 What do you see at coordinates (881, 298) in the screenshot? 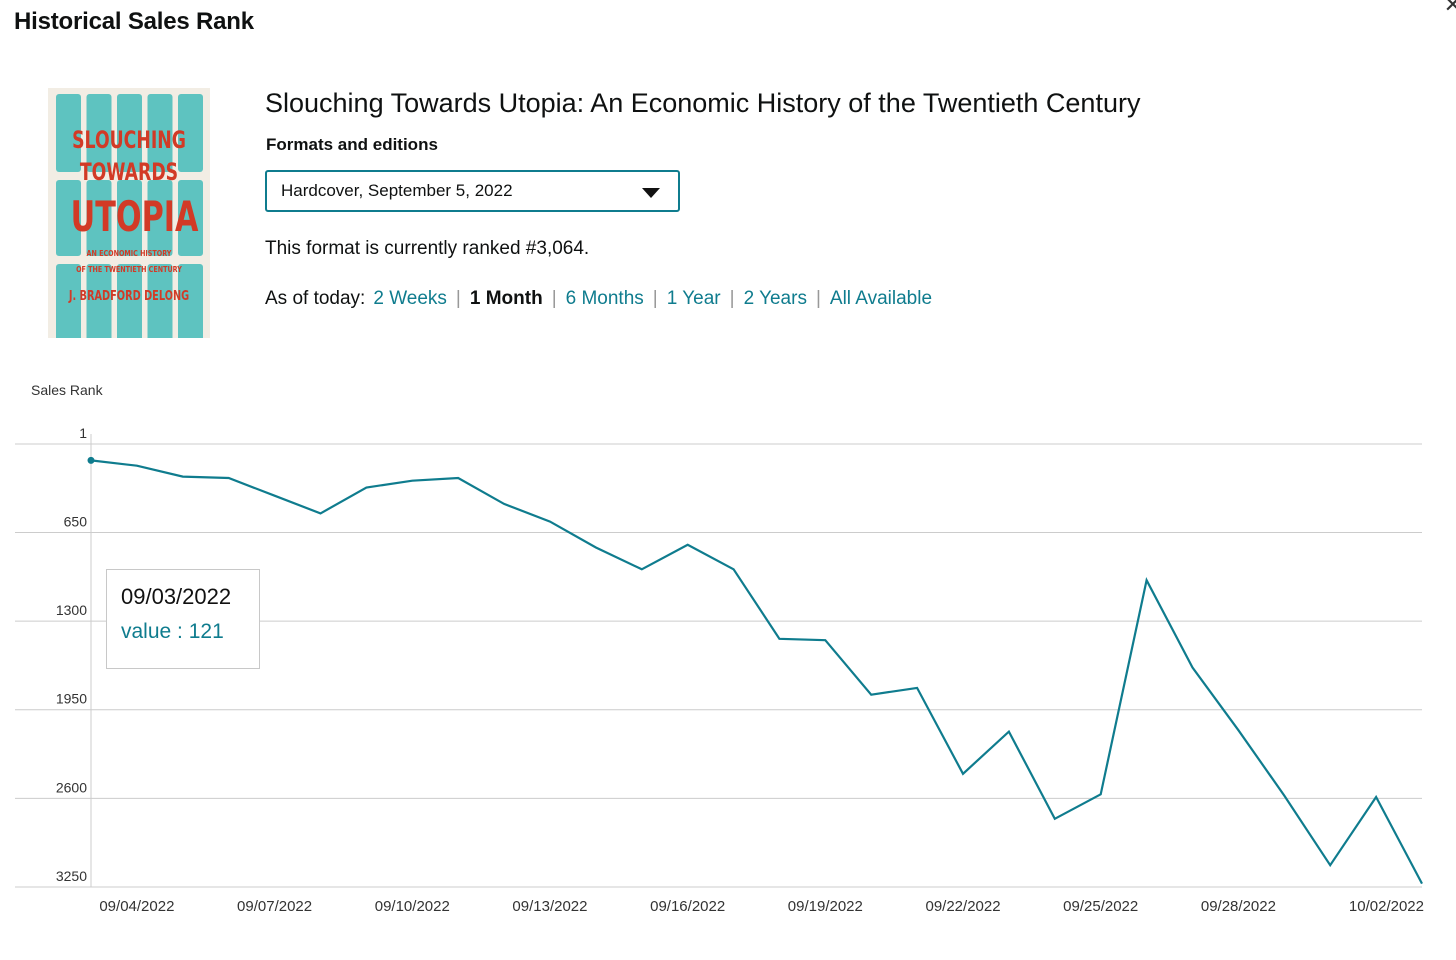
I see `range-option-all-available: All Available` at bounding box center [881, 298].